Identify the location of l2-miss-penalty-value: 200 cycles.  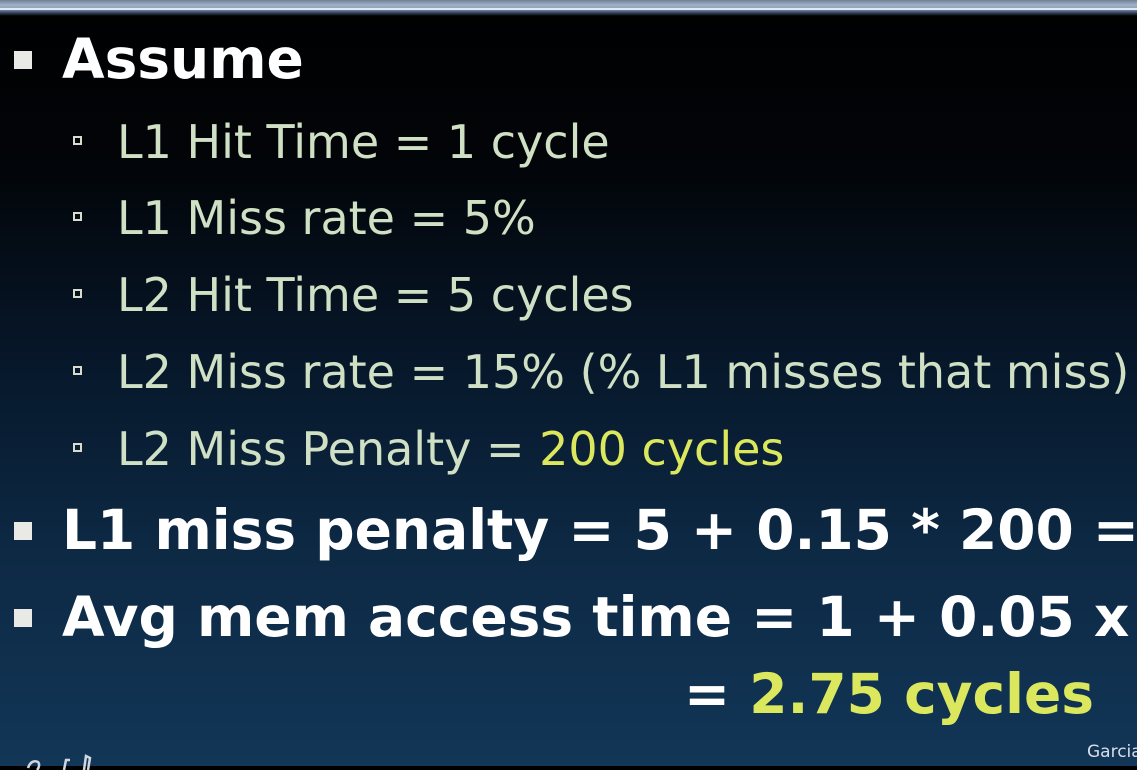
(662, 449).